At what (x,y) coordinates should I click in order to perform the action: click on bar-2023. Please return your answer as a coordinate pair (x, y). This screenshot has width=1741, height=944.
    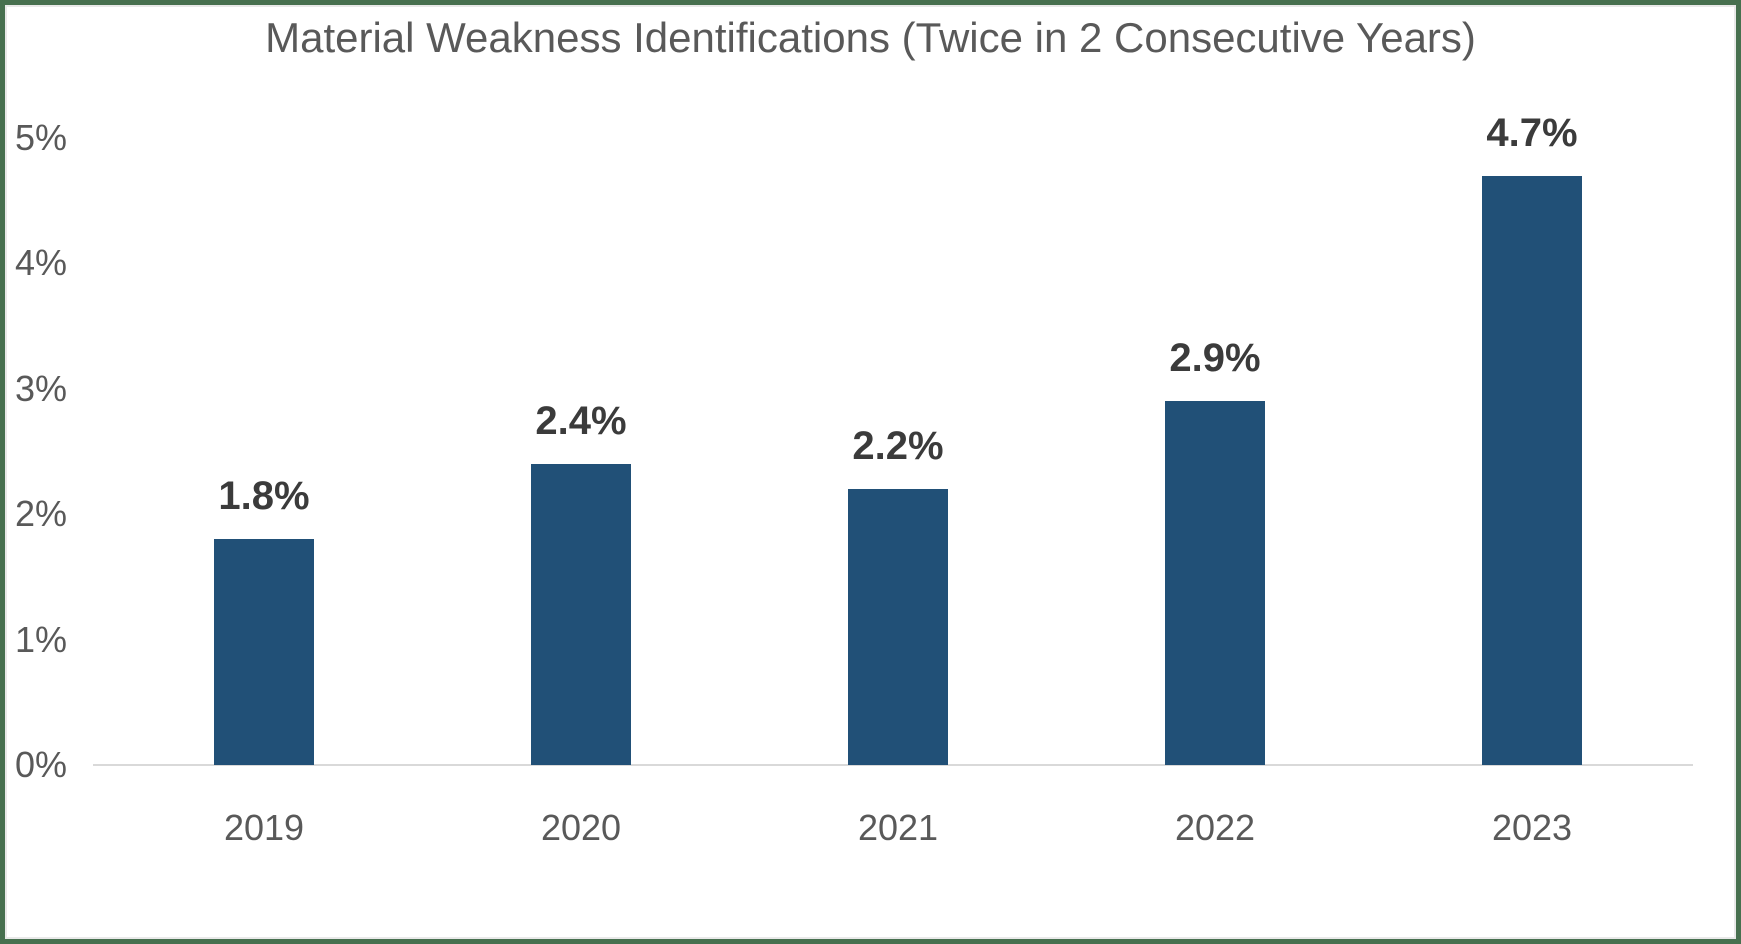
    Looking at the image, I should click on (1532, 470).